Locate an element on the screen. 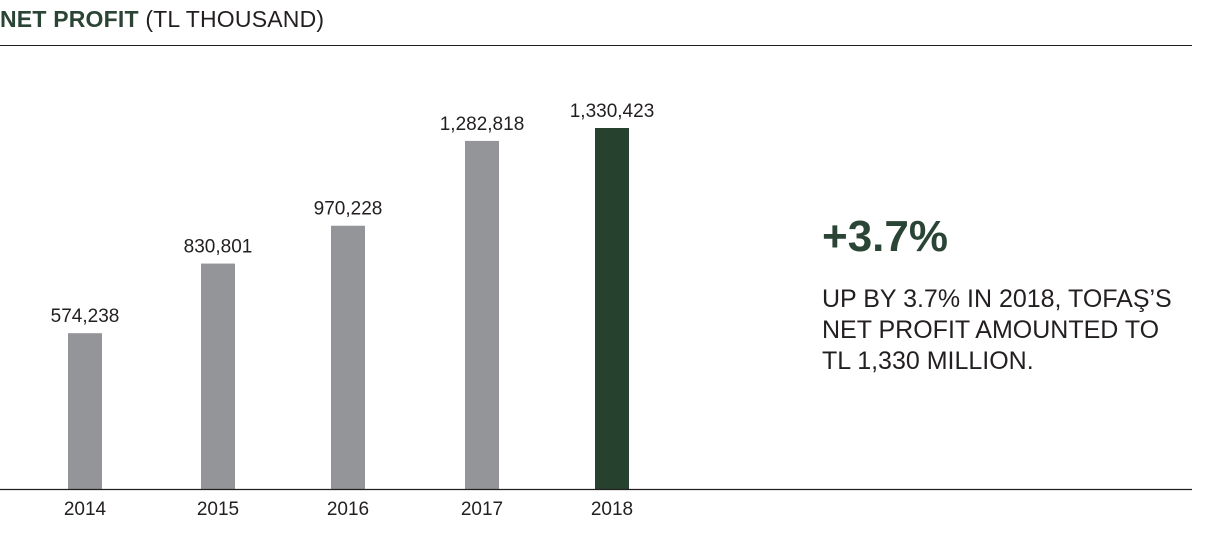 Image resolution: width=1214 pixels, height=540 pixels. top-divider is located at coordinates (596, 45).